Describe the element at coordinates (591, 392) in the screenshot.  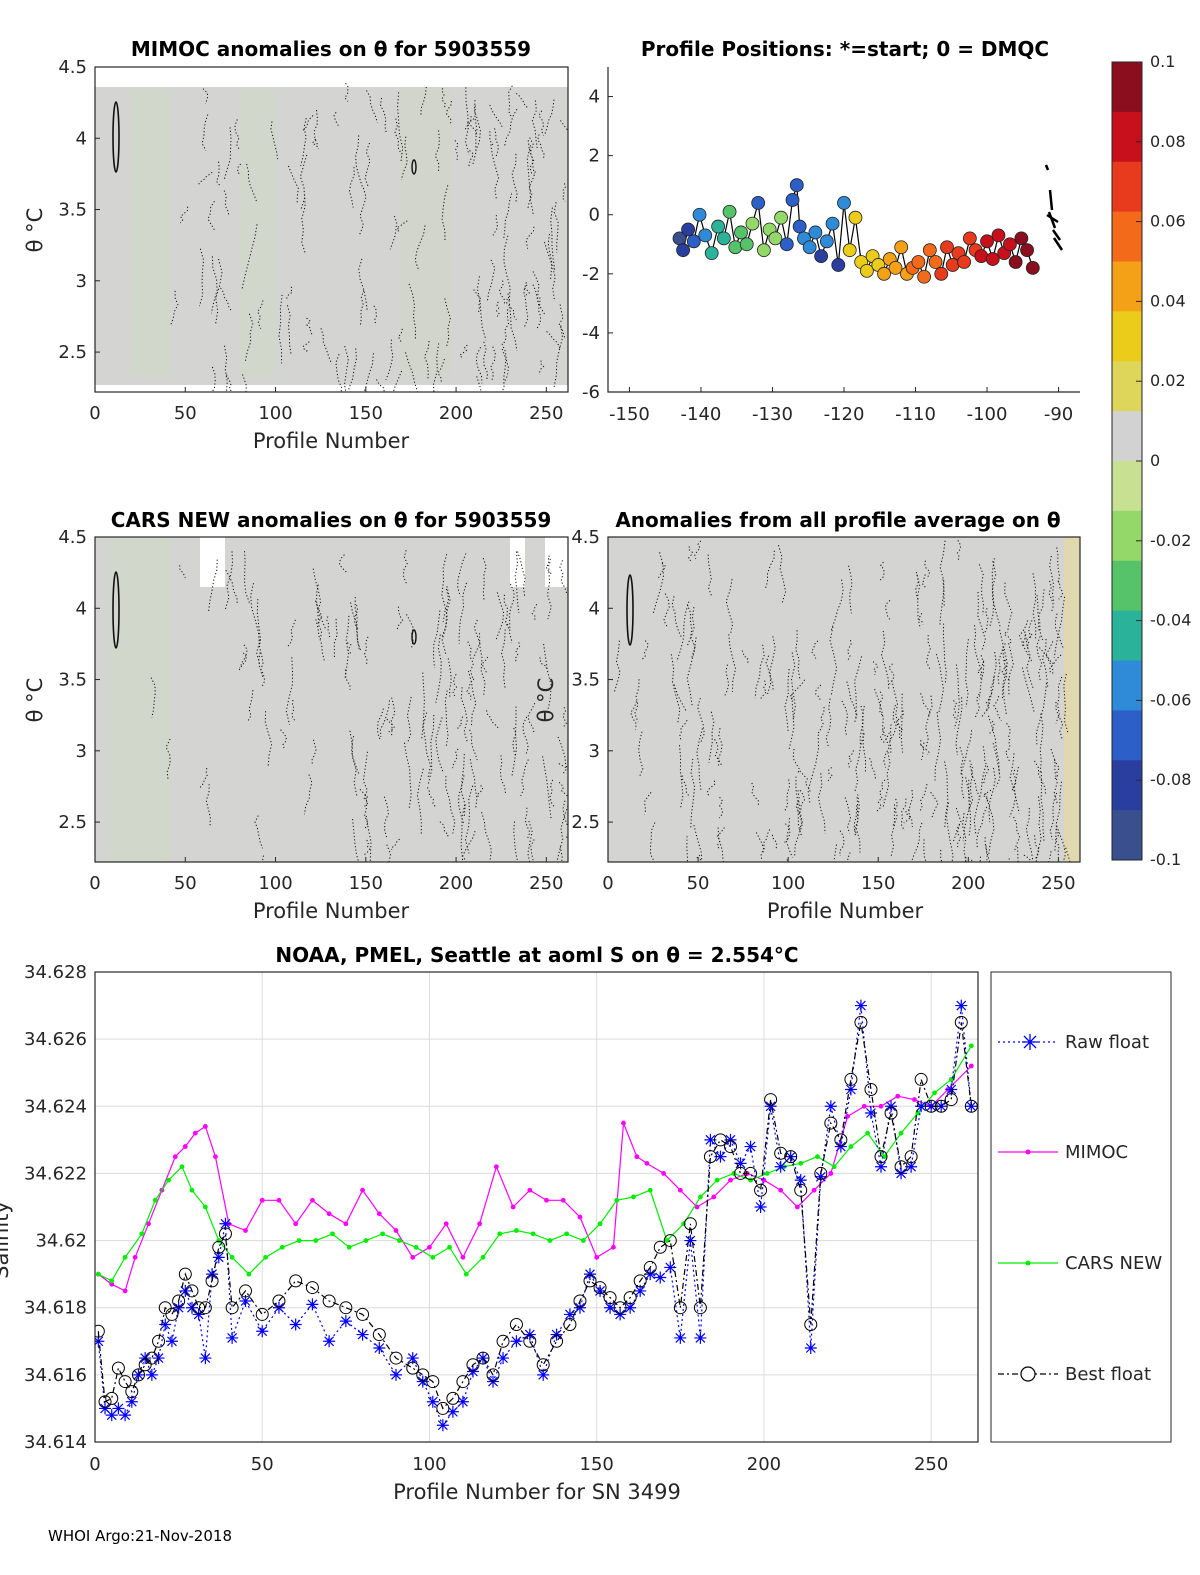
I see `y-tick-label: -6` at that location.